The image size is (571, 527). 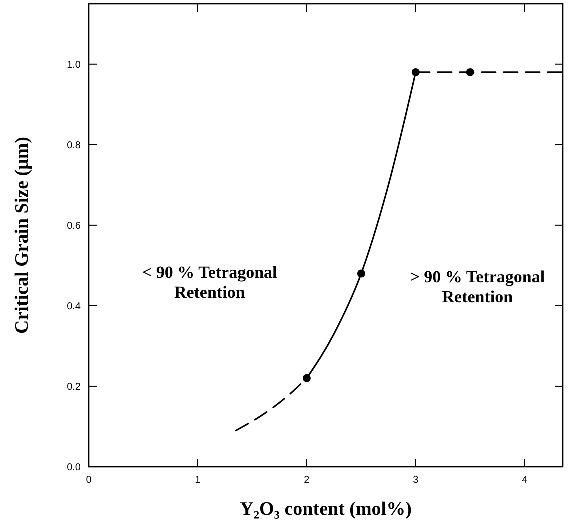 What do you see at coordinates (22, 235) in the screenshot?
I see `y-axis-title: Critical Grain Size (μm)` at bounding box center [22, 235].